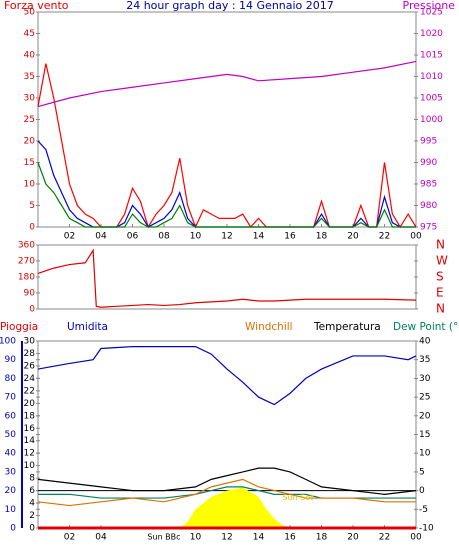 This screenshot has width=459, height=555. I want to click on y-tick-label: 25, so click(29, 120).